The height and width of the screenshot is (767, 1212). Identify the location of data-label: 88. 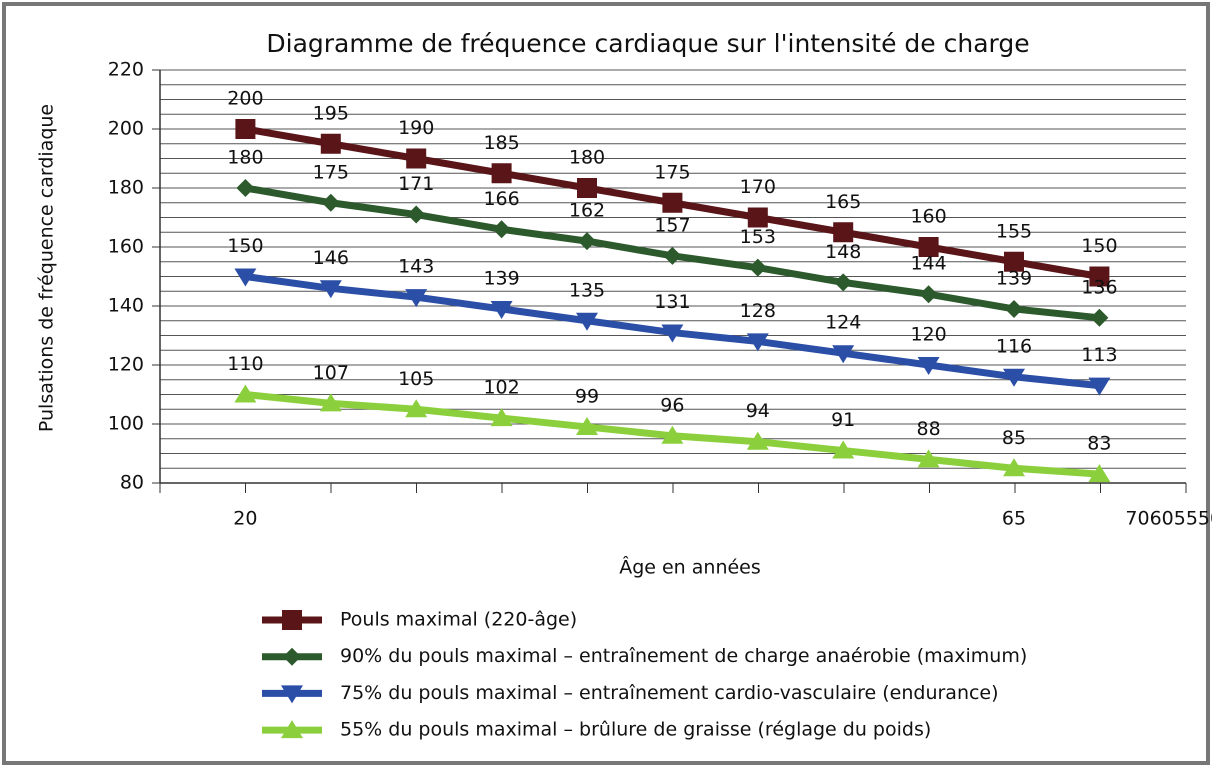
(929, 429).